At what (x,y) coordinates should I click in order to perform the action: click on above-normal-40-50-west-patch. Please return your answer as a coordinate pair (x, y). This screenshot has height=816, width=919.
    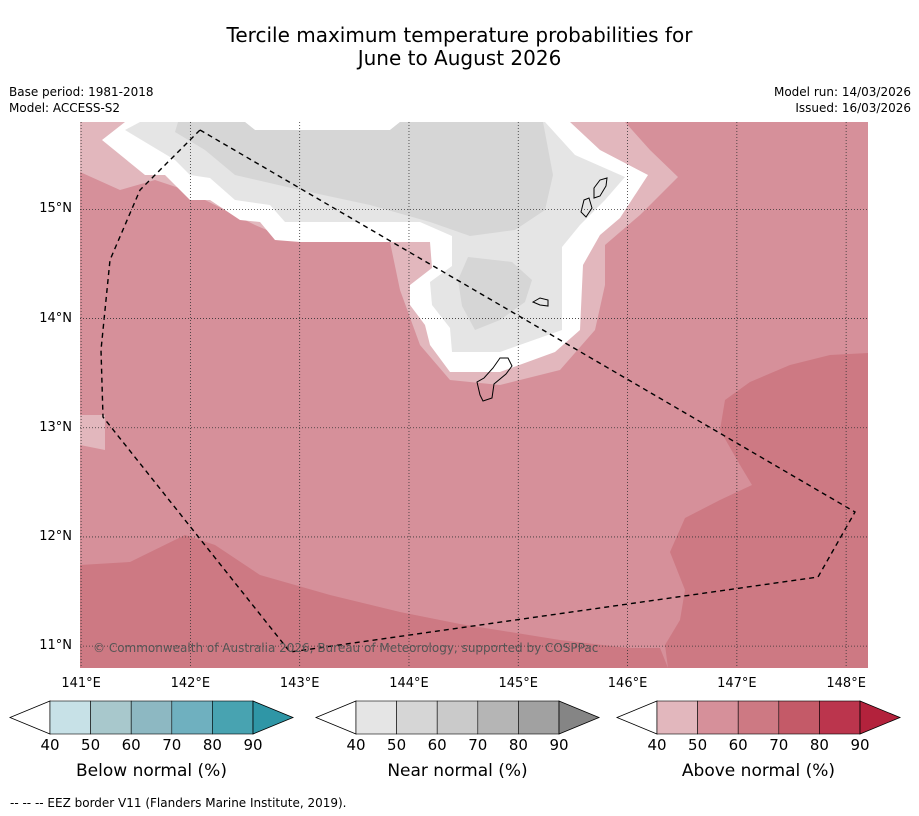
    Looking at the image, I should click on (92, 432).